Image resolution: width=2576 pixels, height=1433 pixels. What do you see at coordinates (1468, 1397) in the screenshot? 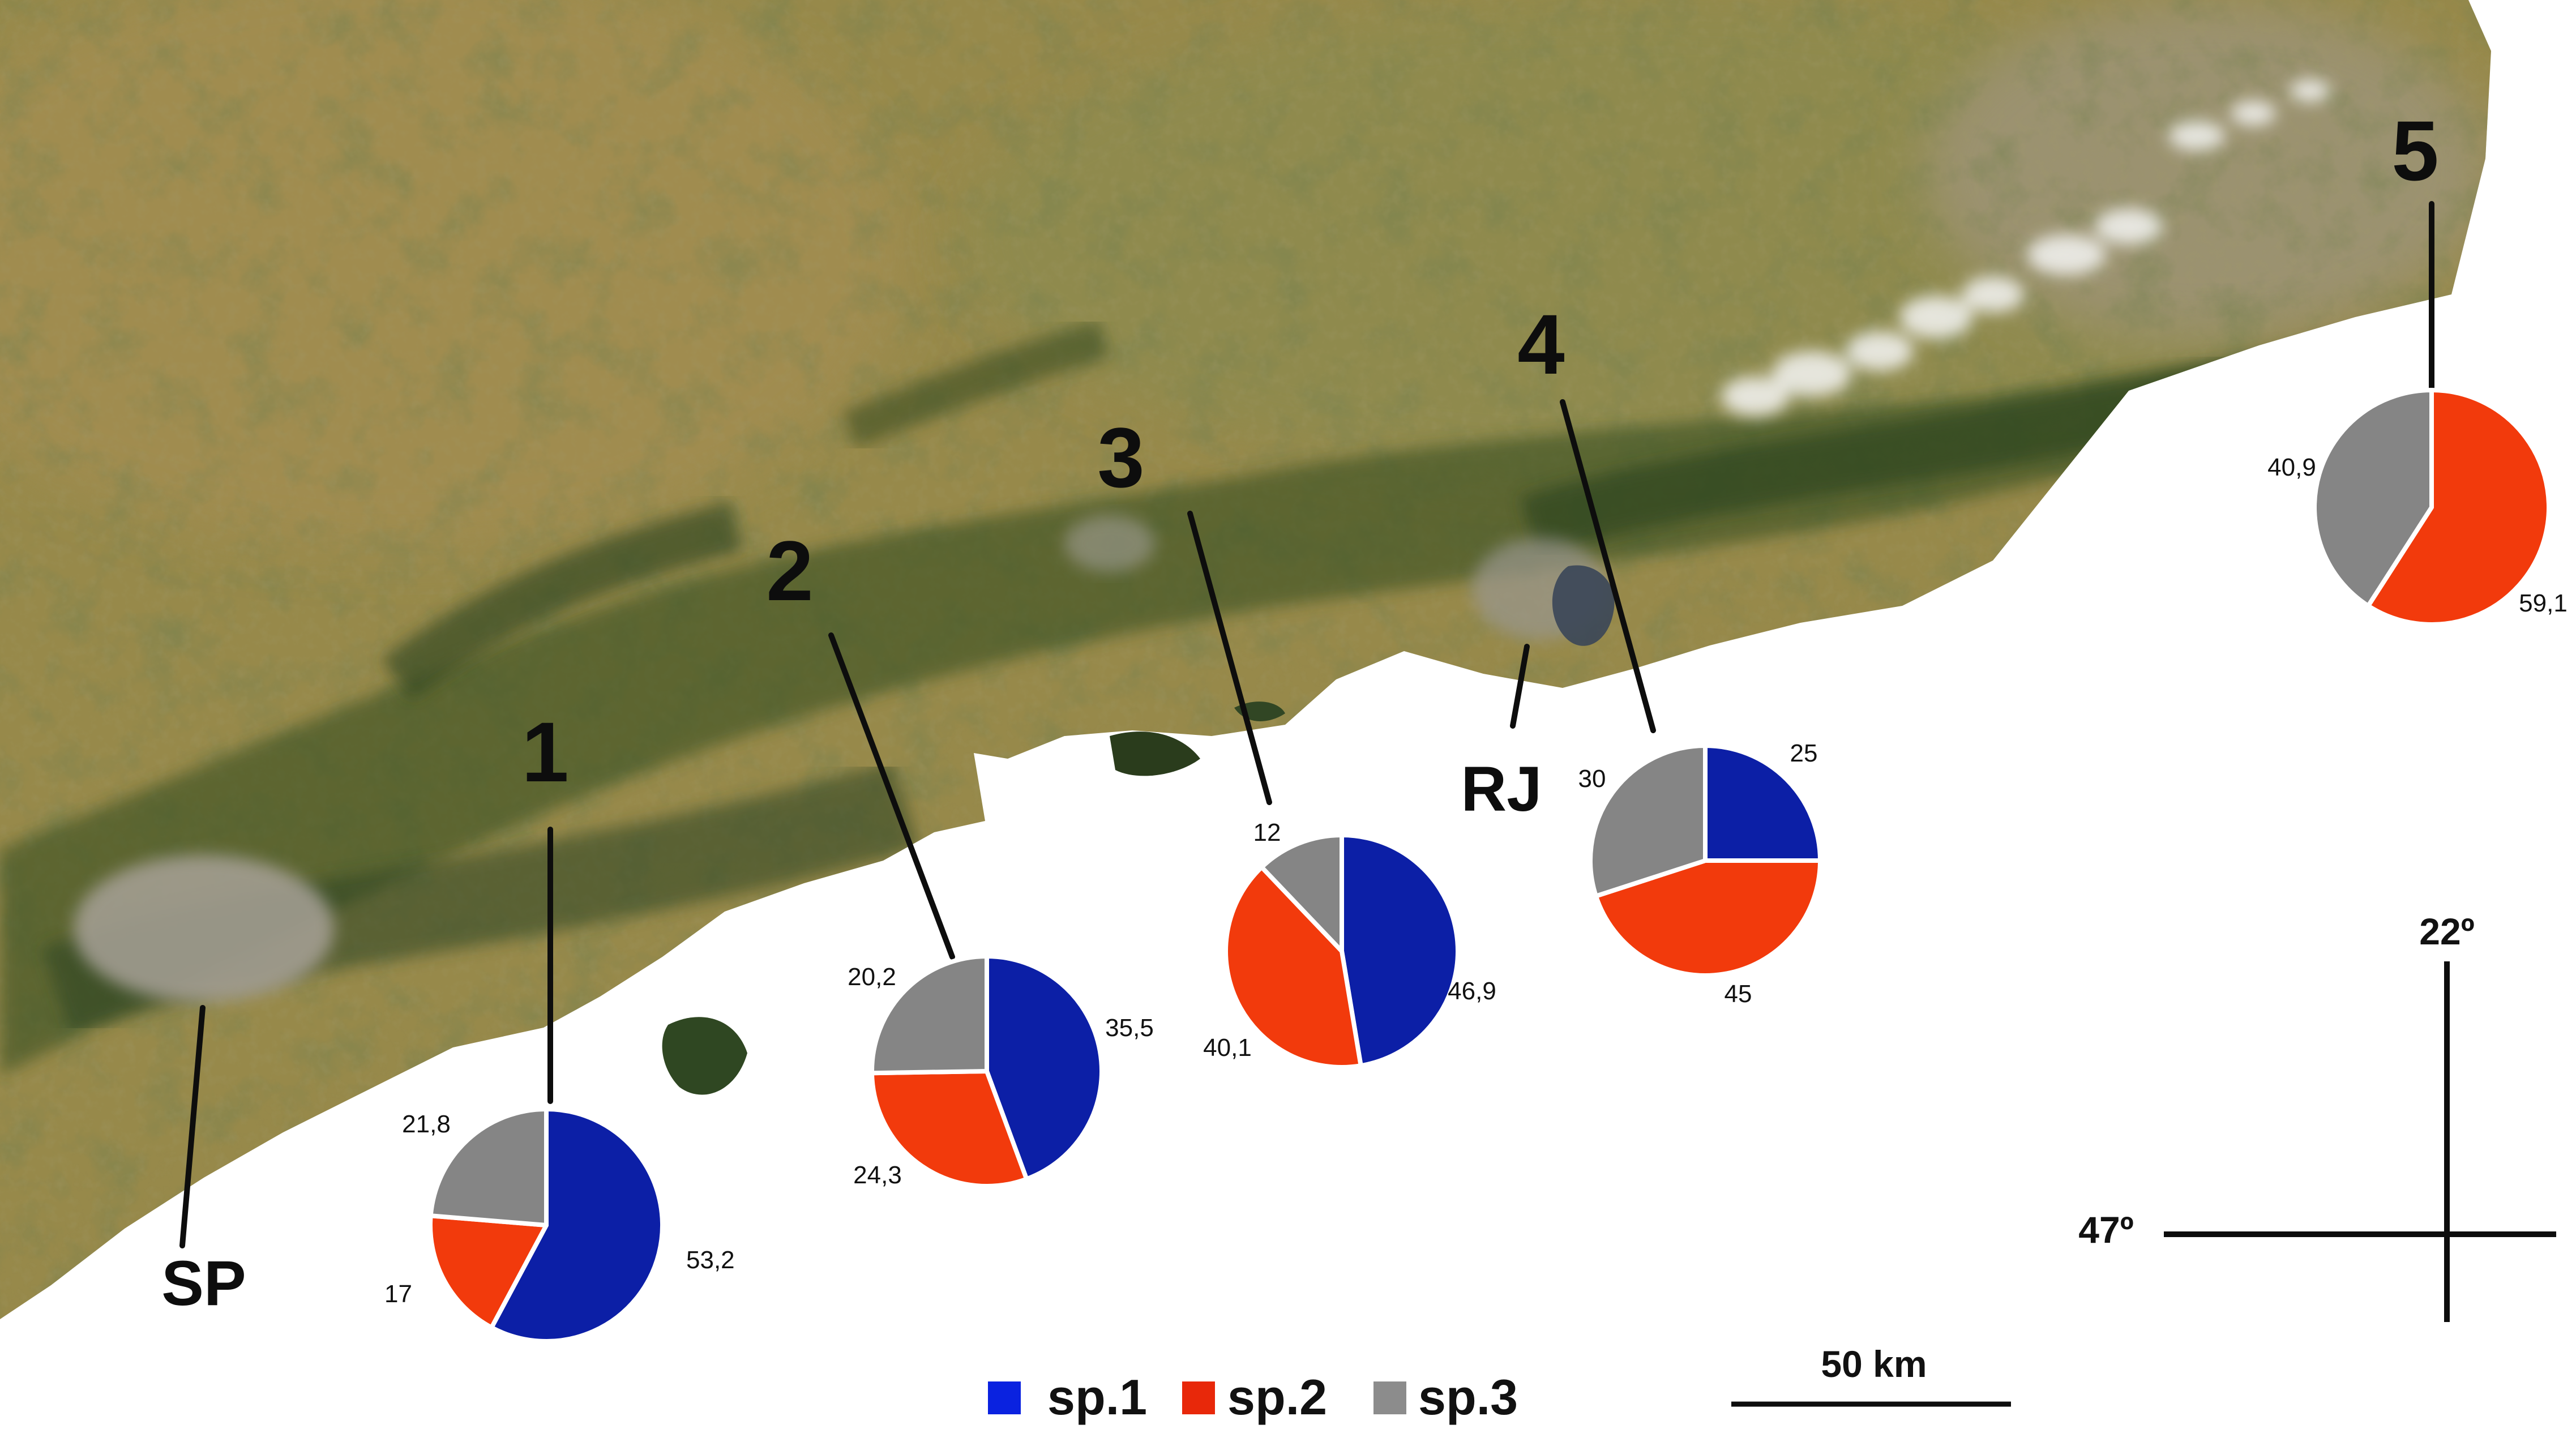
I see `legend-label-sp3: sp.3` at bounding box center [1468, 1397].